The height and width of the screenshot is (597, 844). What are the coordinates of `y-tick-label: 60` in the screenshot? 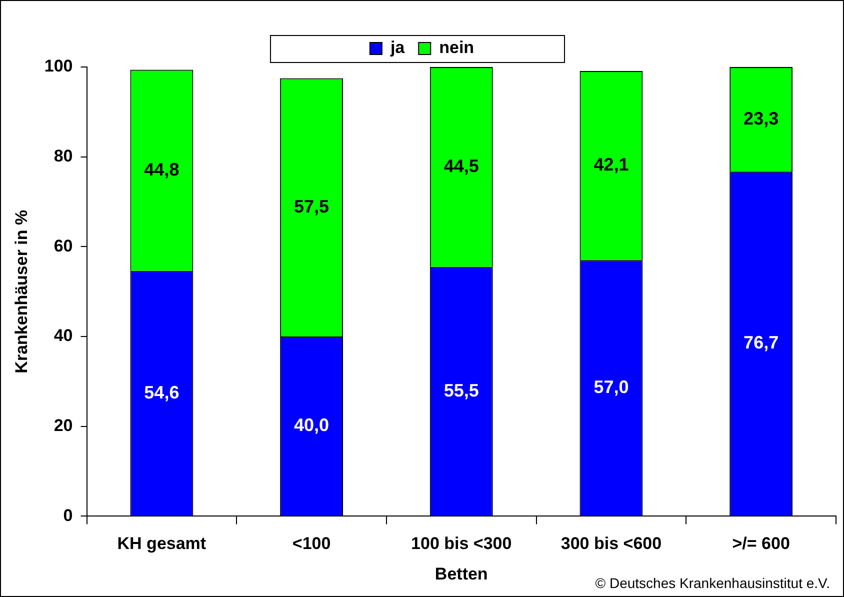 It's located at (63, 246).